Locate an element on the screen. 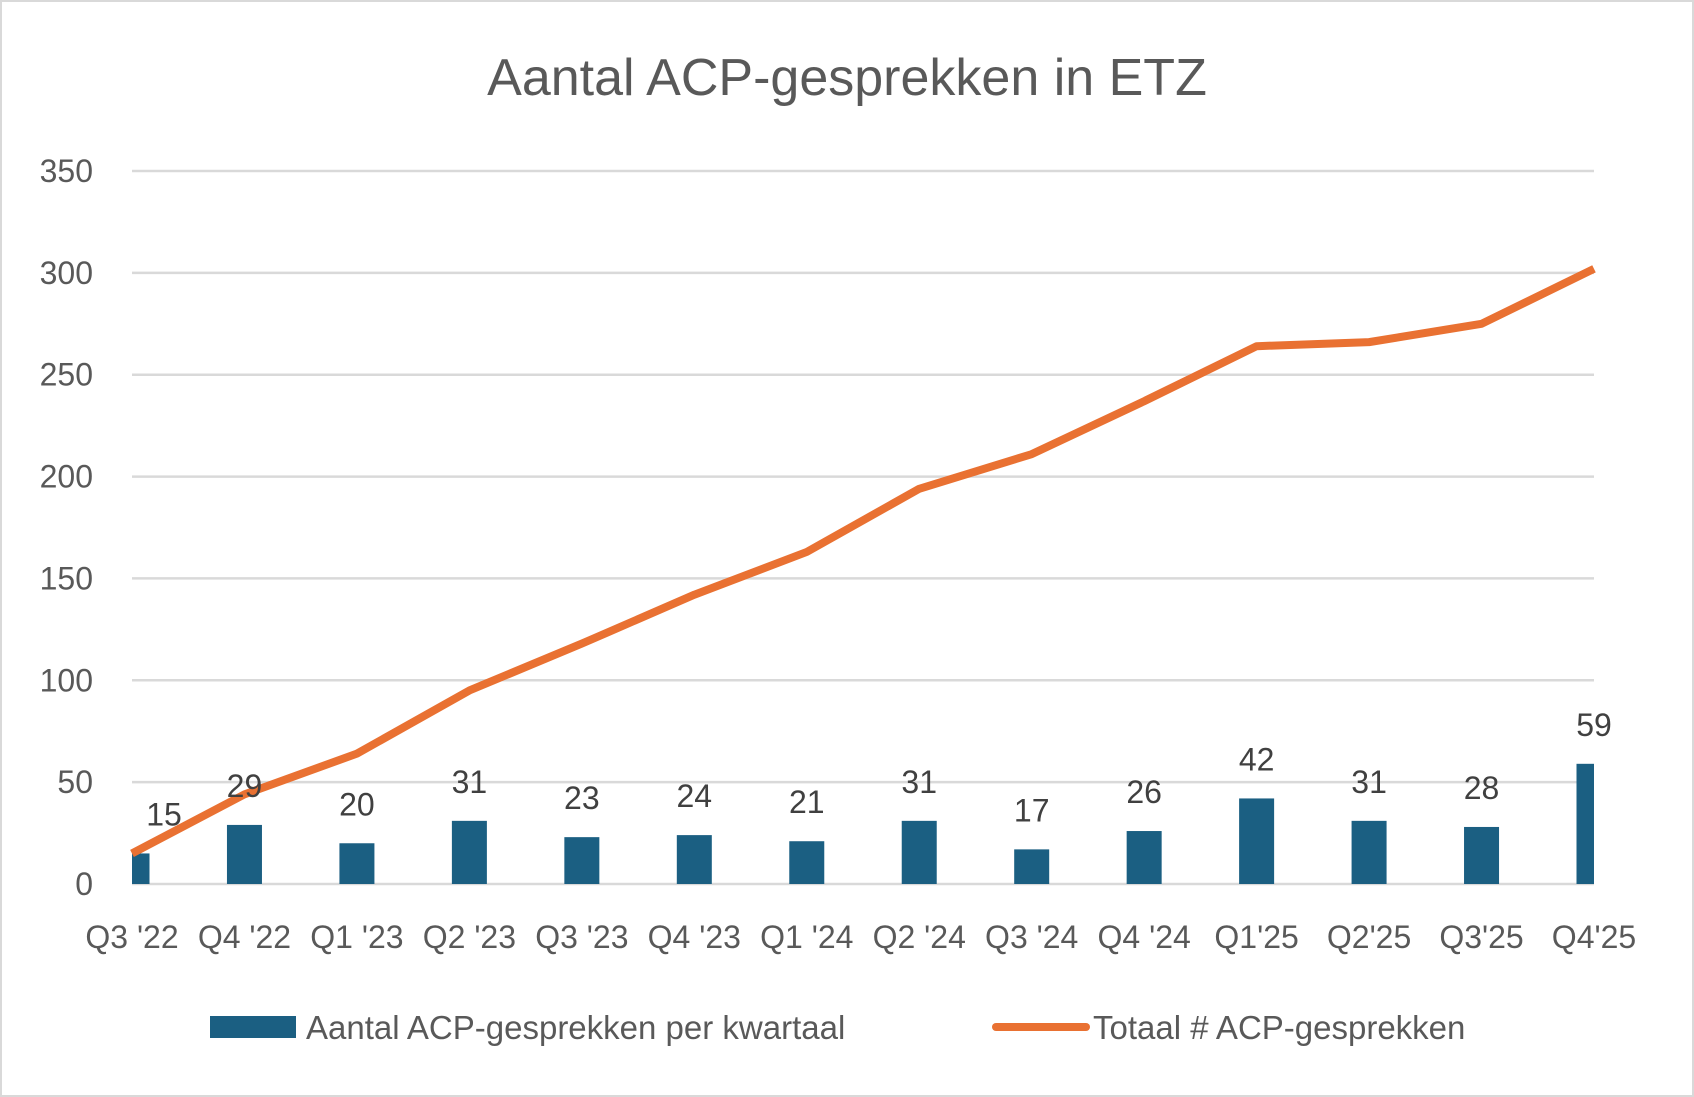  x-tick-label: Q2'25 is located at coordinates (1369, 937).